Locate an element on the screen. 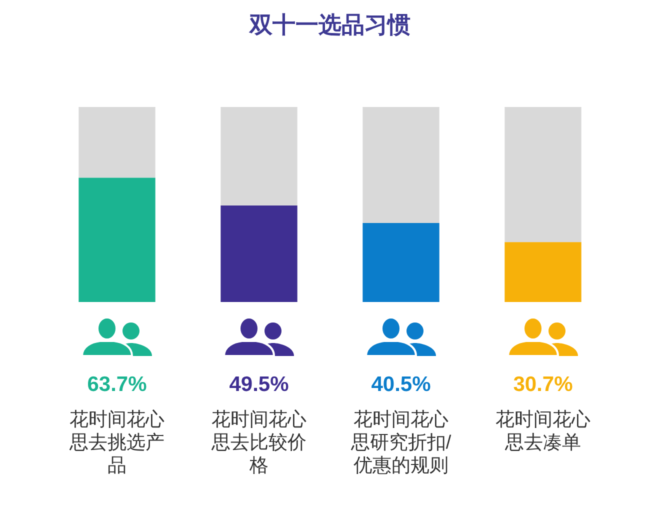 The height and width of the screenshot is (506, 660). data-label: 40.5% is located at coordinates (401, 384).